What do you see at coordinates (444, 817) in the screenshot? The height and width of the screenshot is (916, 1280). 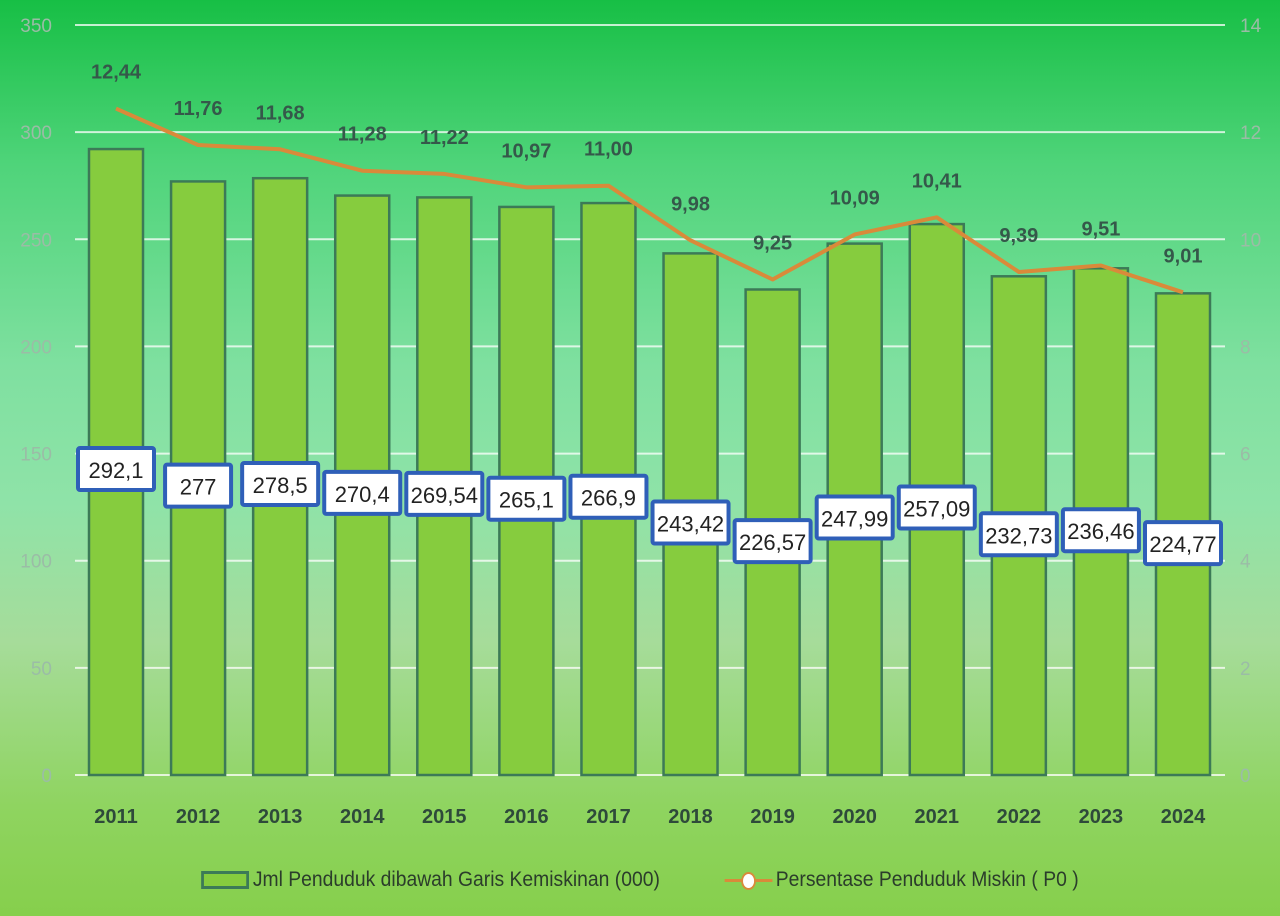 I see `x-tick-label: 2015` at bounding box center [444, 817].